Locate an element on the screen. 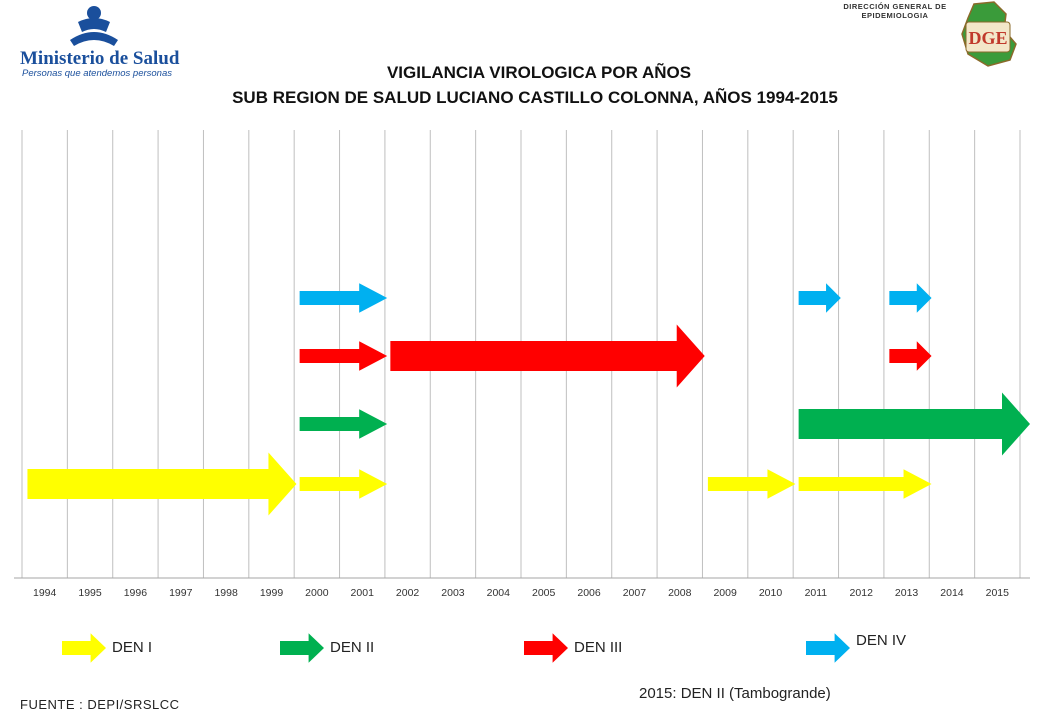 The width and height of the screenshot is (1040, 720). x-tick-label: 2000 is located at coordinates (317, 593).